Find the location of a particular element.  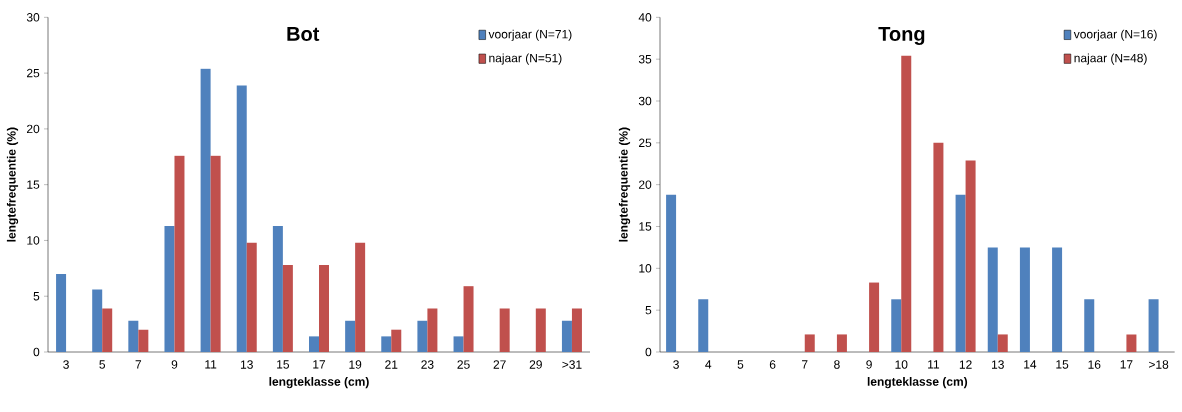

x-tick-label: 4 is located at coordinates (708, 364).